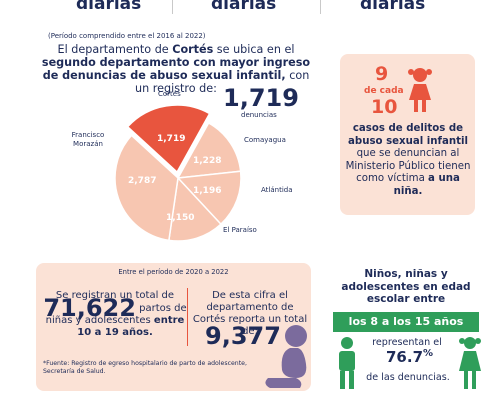 This screenshot has height=400, width=495. What do you see at coordinates (259, 115) in the screenshot?
I see `cortes-total-unit: denuncias` at bounding box center [259, 115].